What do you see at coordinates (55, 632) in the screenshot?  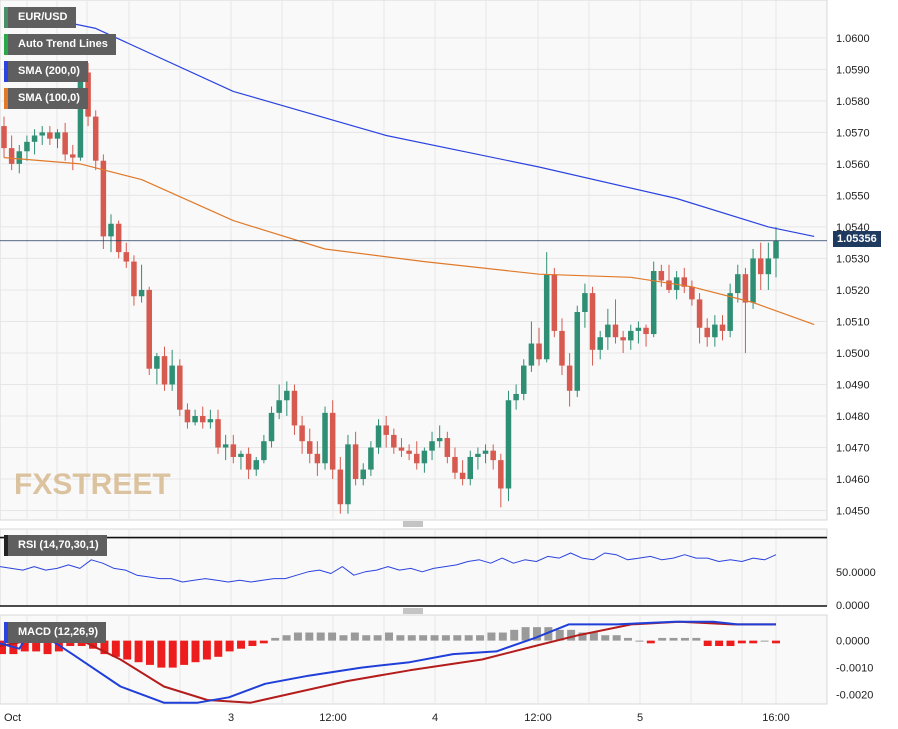 I see `legend-macd: MACD (12,26,9)` at bounding box center [55, 632].